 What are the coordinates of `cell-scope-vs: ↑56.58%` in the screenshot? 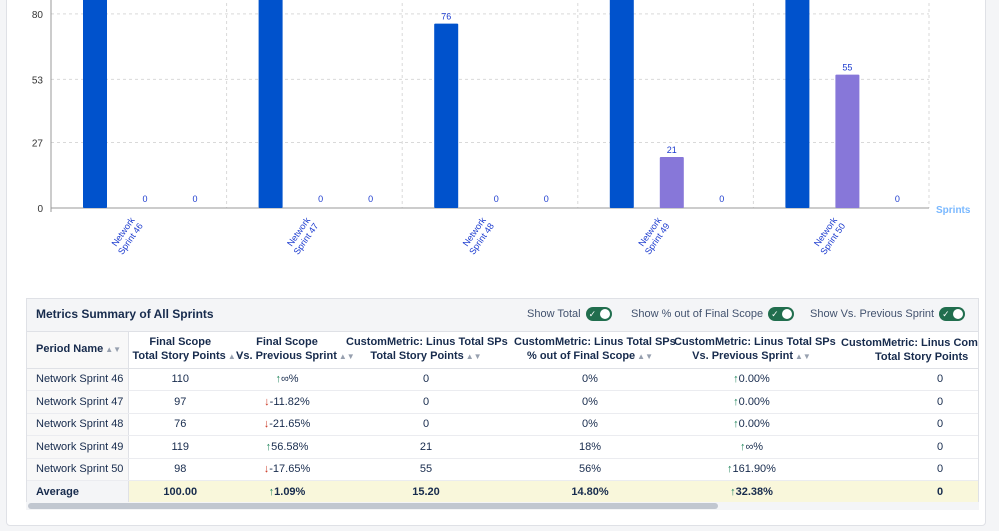 It's located at (287, 447).